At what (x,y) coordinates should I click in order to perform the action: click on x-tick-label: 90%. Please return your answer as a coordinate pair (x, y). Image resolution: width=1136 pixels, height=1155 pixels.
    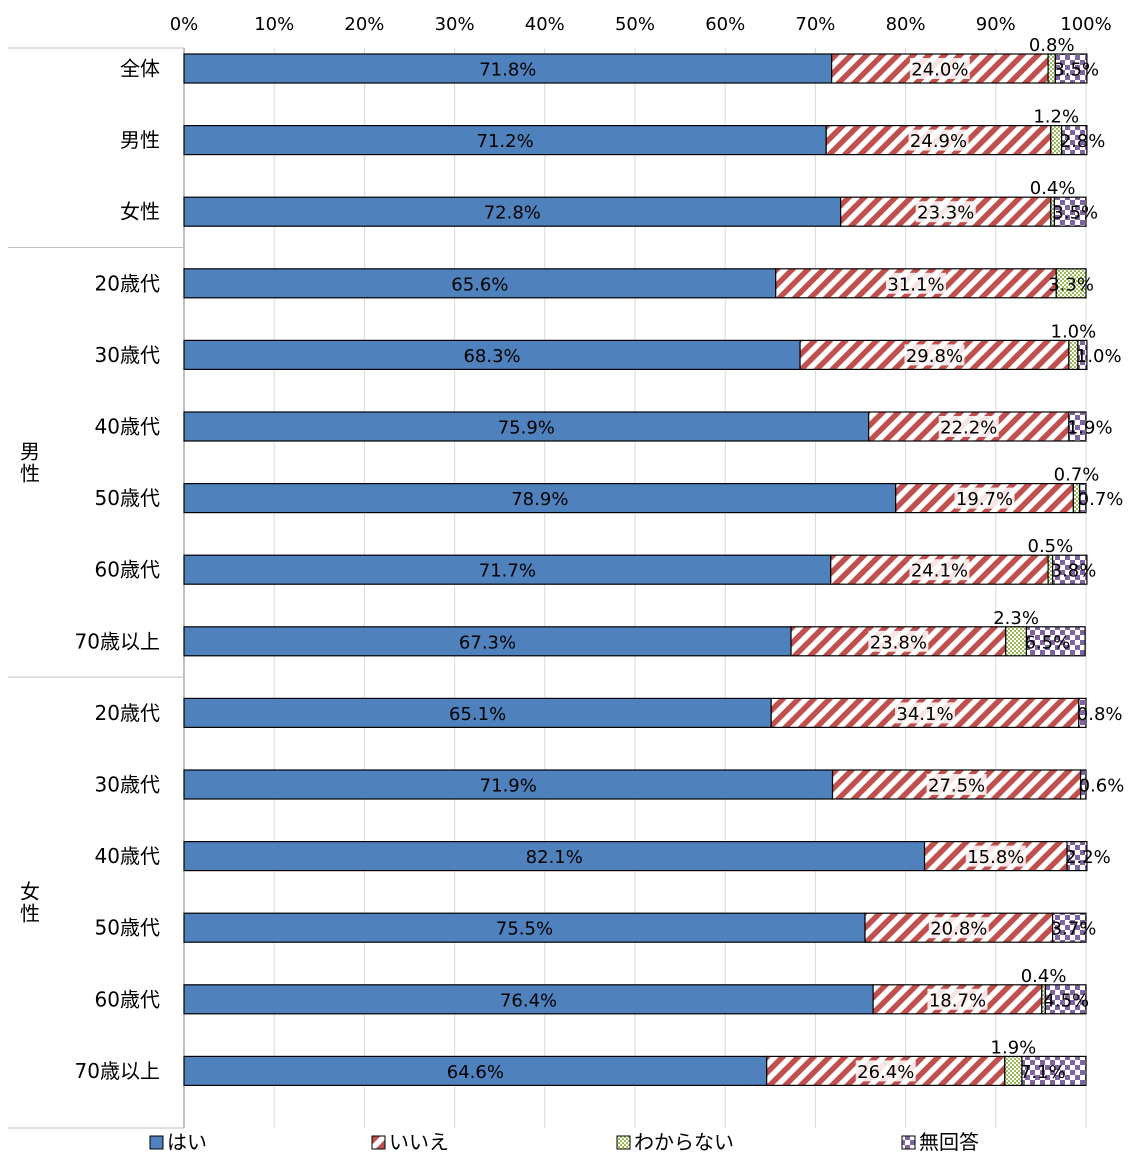
    Looking at the image, I should click on (996, 24).